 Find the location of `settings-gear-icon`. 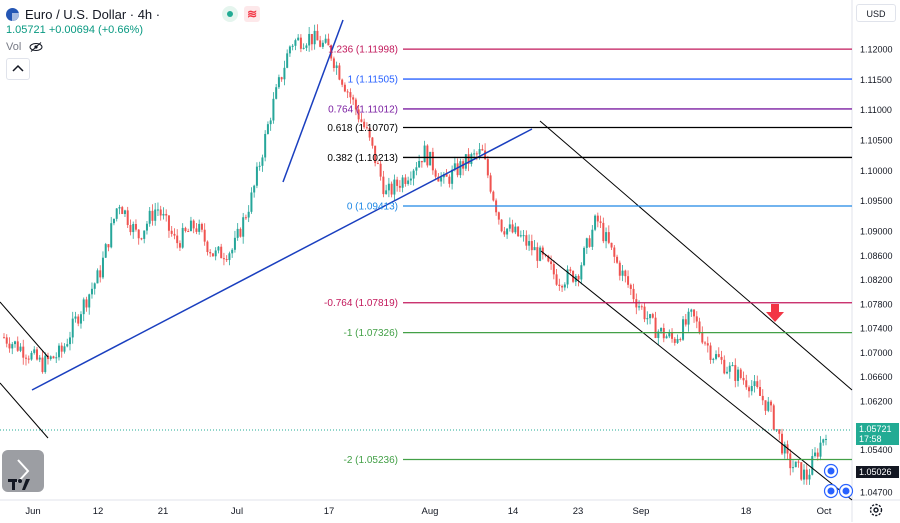

settings-gear-icon is located at coordinates (876, 510).